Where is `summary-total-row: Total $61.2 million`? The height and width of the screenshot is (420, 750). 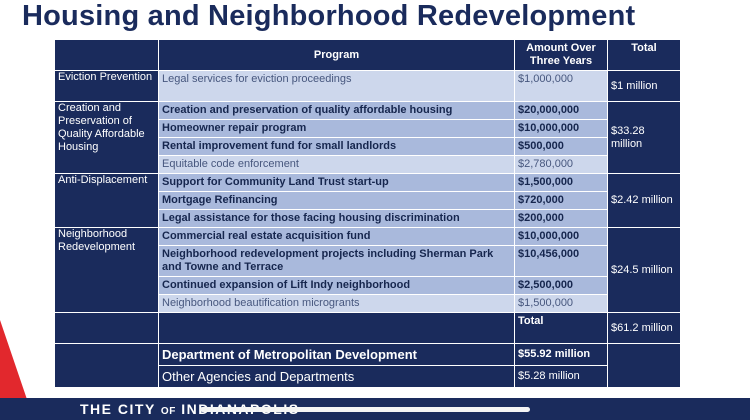 summary-total-row: Total $61.2 million is located at coordinates (367, 328).